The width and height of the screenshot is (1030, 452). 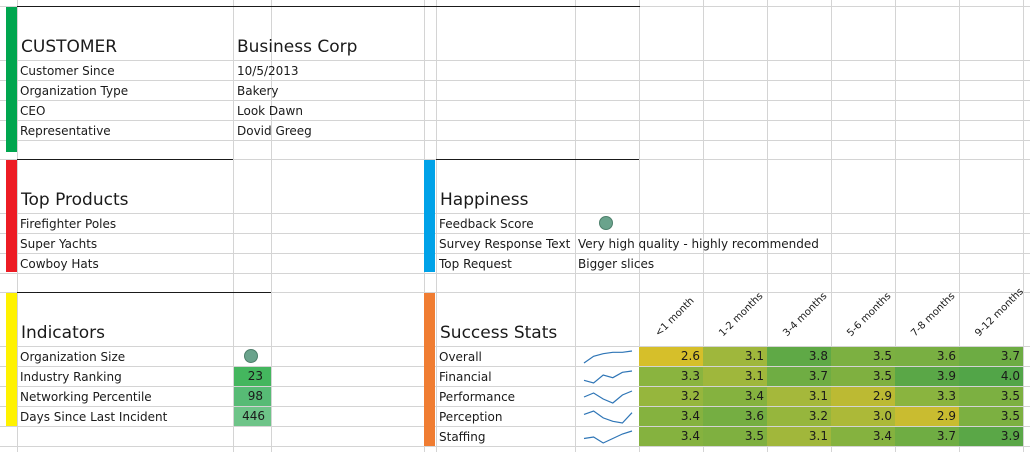 I want to click on product-item: Firefighter Poles, so click(x=68, y=224).